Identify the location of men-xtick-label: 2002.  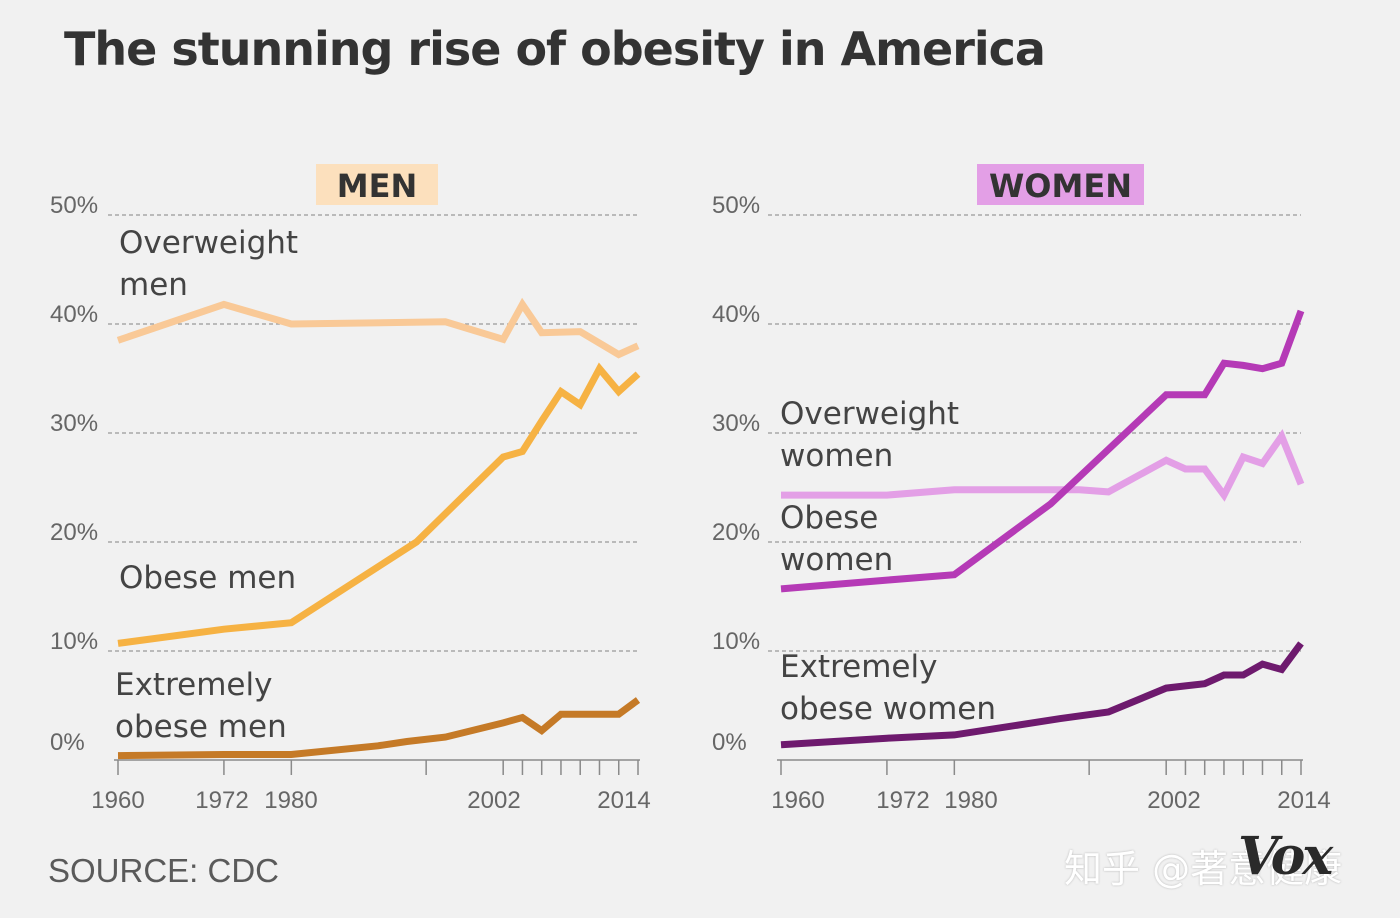
(493, 800).